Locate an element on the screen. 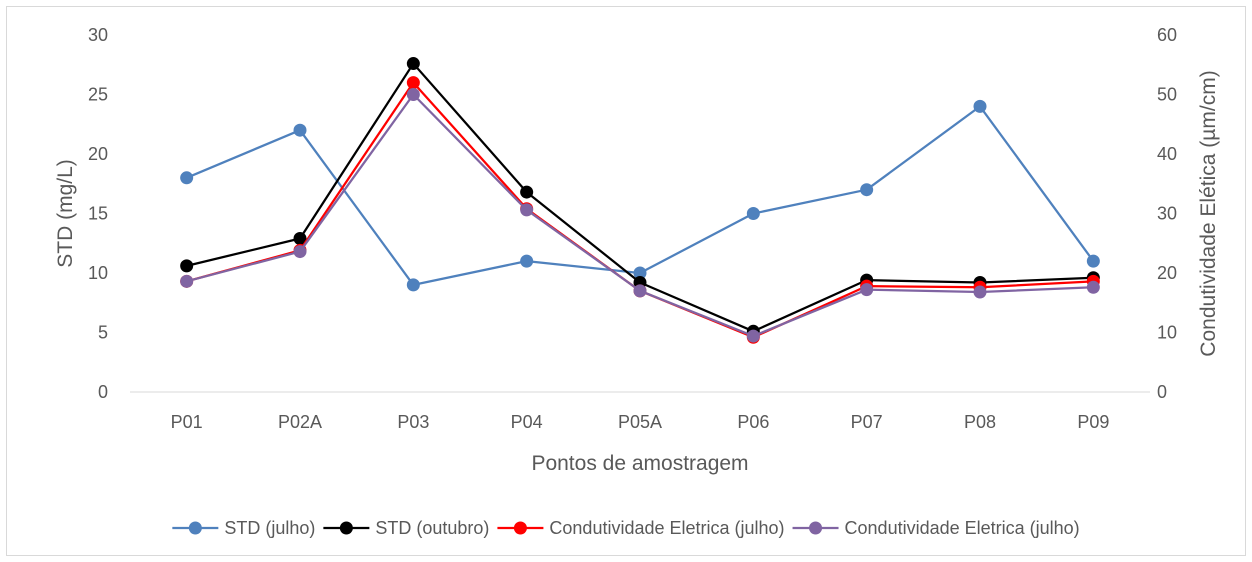  x-axis-title: Pontos de amostragem is located at coordinates (639, 463).